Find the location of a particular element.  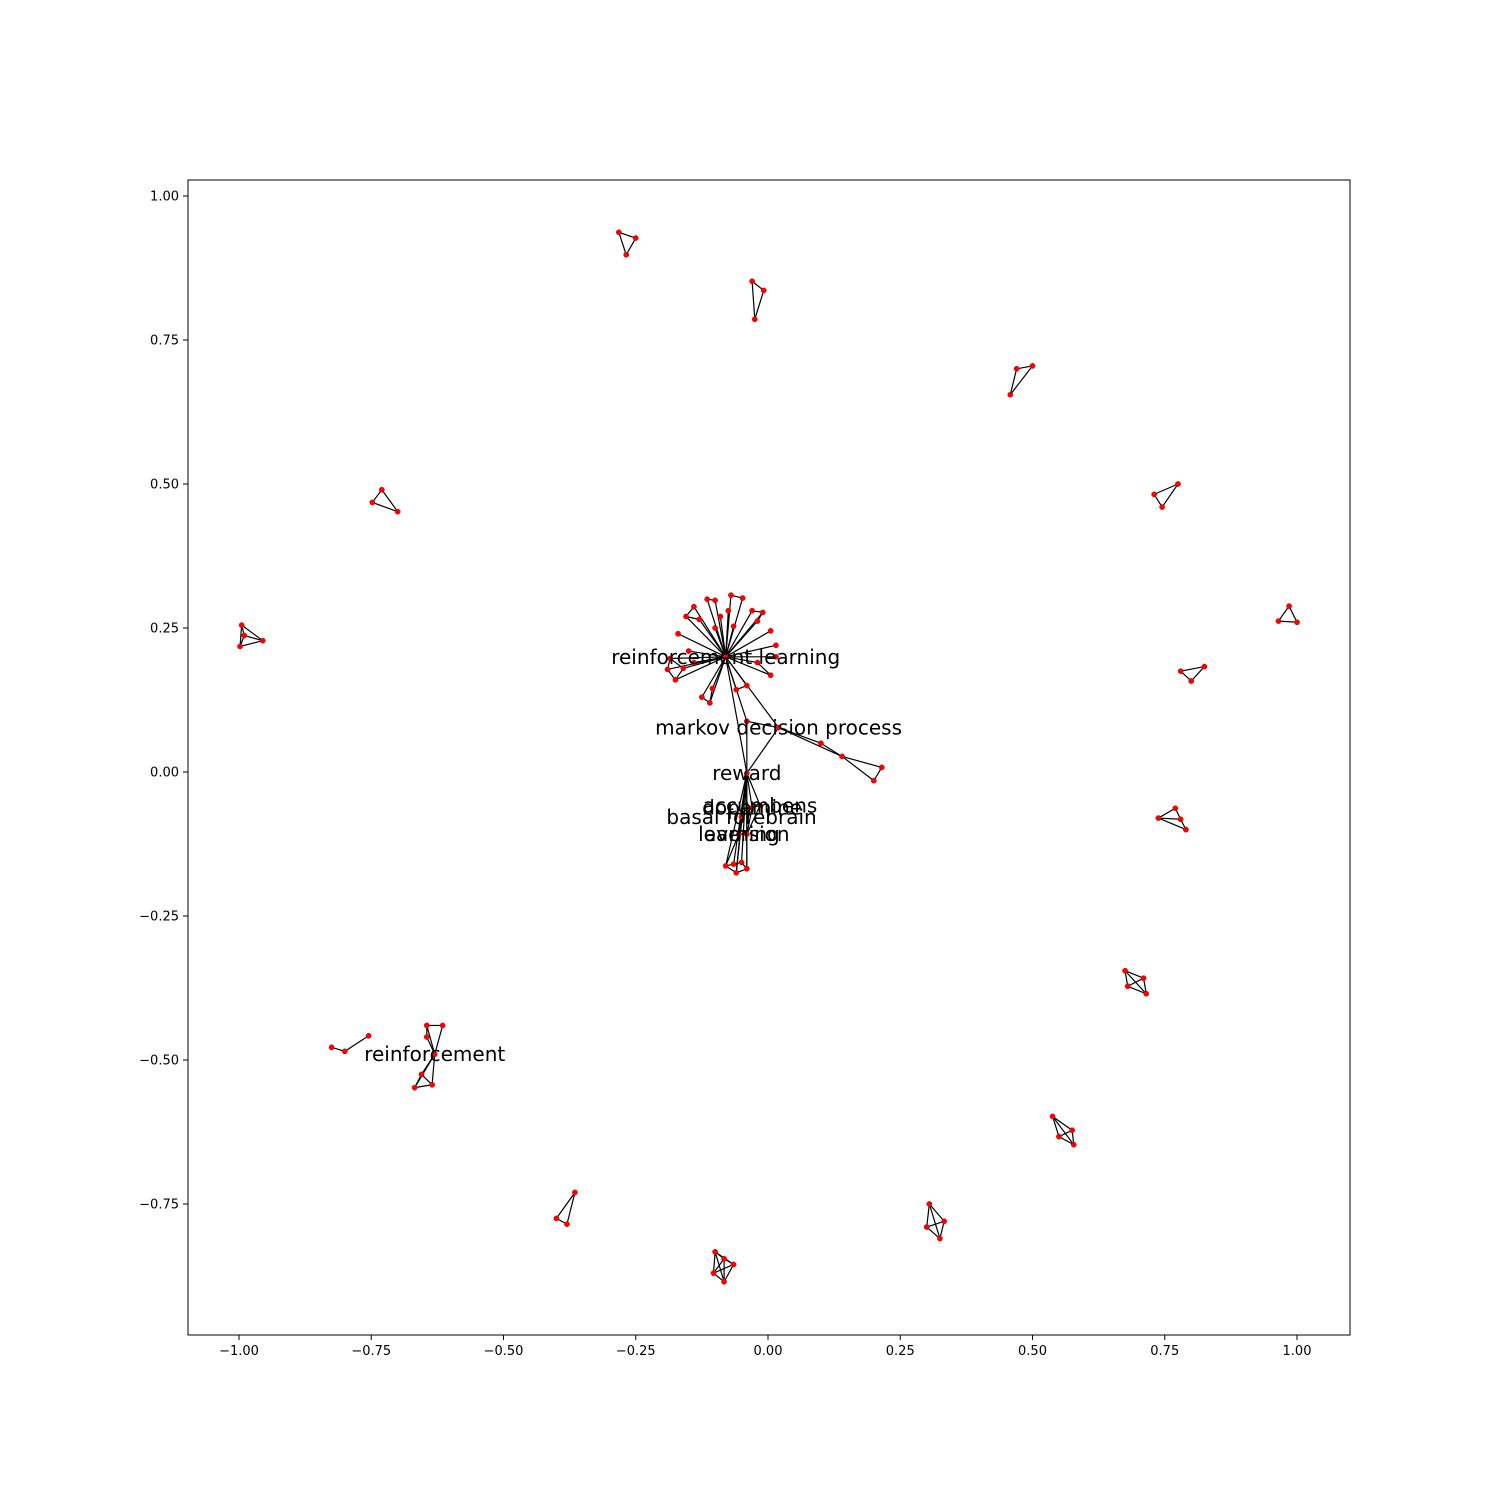

x-tick-label: 1.00 is located at coordinates (1297, 1351).